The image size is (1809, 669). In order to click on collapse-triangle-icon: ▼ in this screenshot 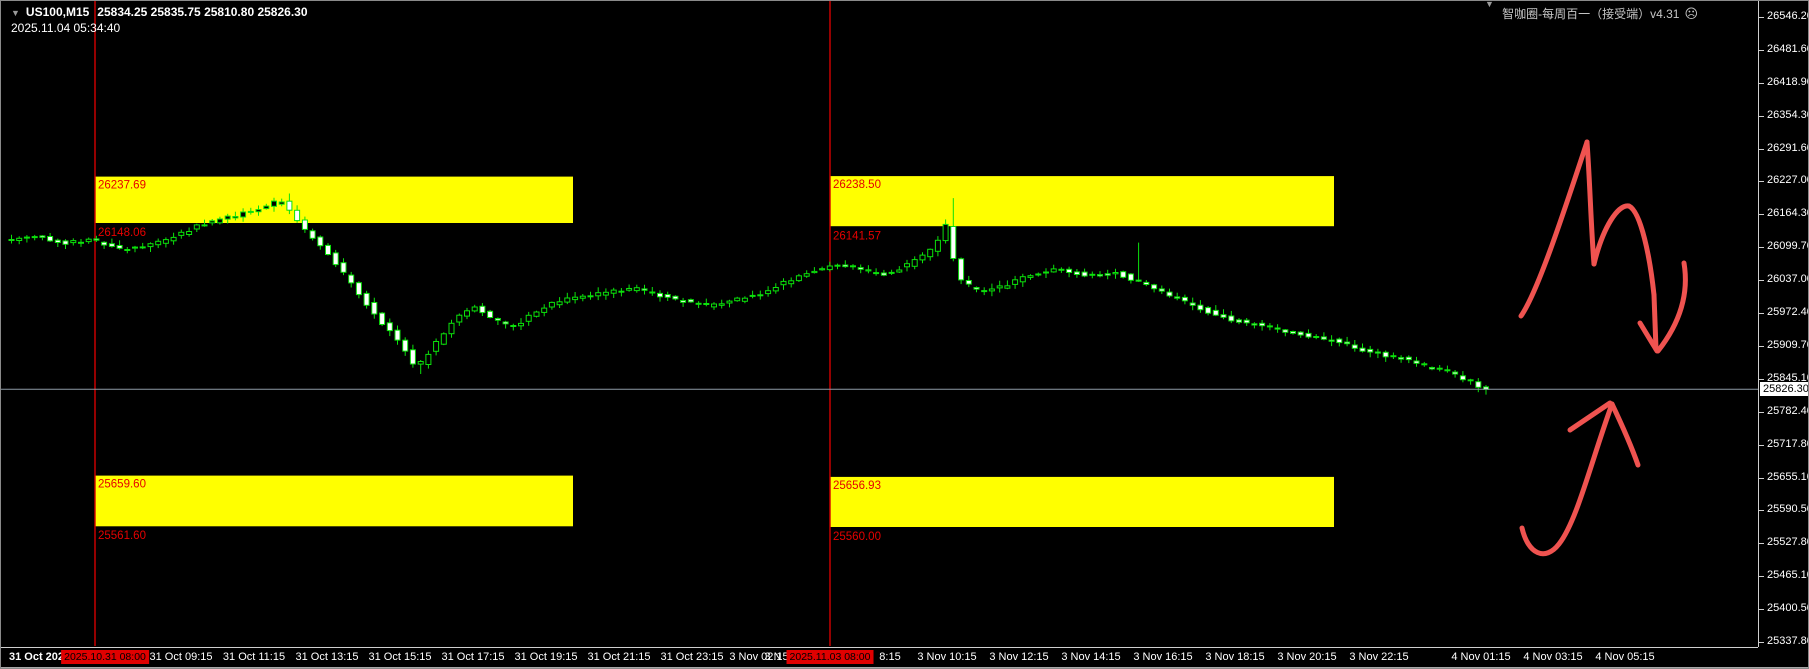, I will do `click(15, 13)`.